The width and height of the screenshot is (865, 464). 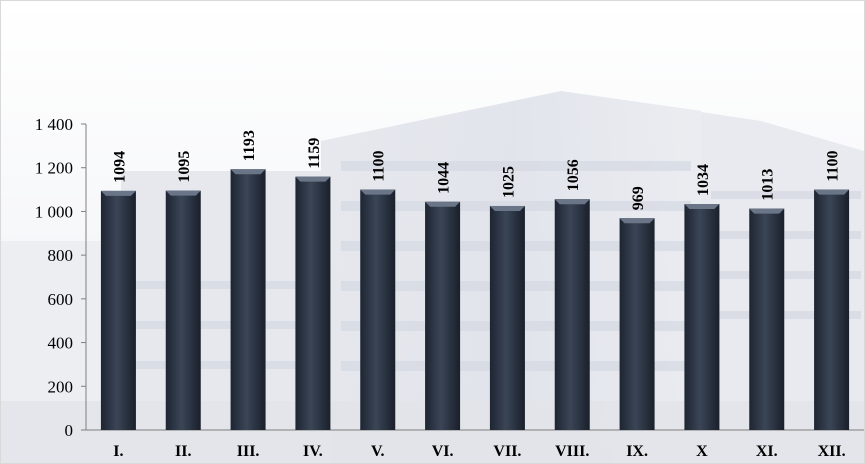 I want to click on x-category-label: II., so click(x=183, y=451).